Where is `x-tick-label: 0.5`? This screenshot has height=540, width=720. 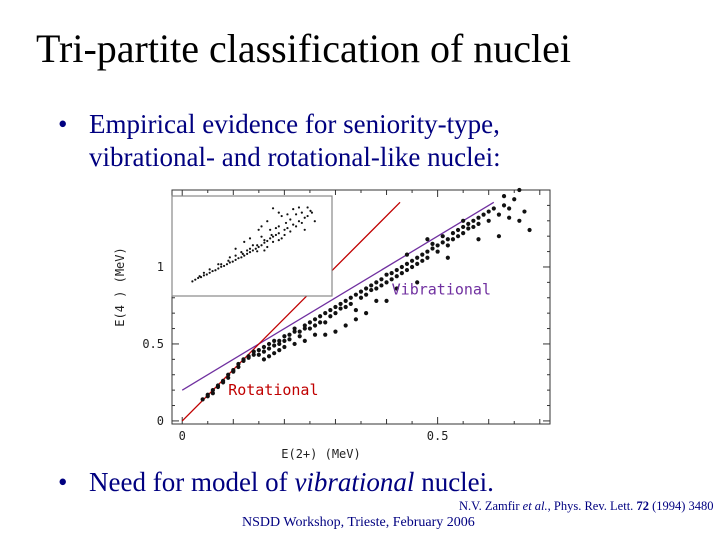 x-tick-label: 0.5 is located at coordinates (438, 436).